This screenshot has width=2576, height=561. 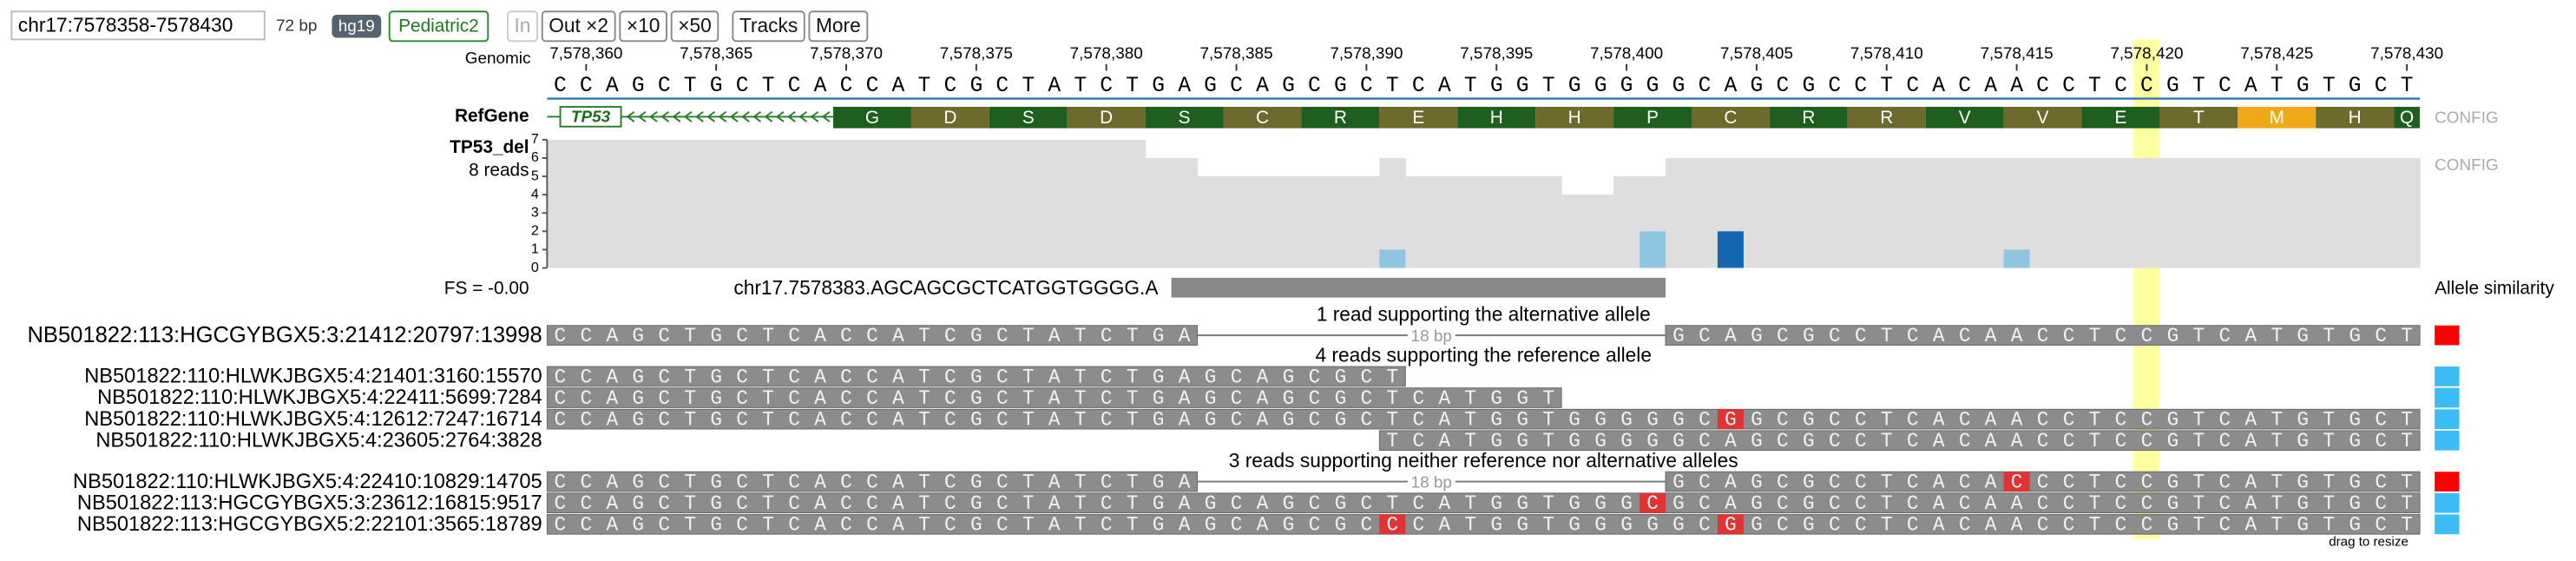 What do you see at coordinates (2018, 54) in the screenshot?
I see `x-tick-label: 7,578,415` at bounding box center [2018, 54].